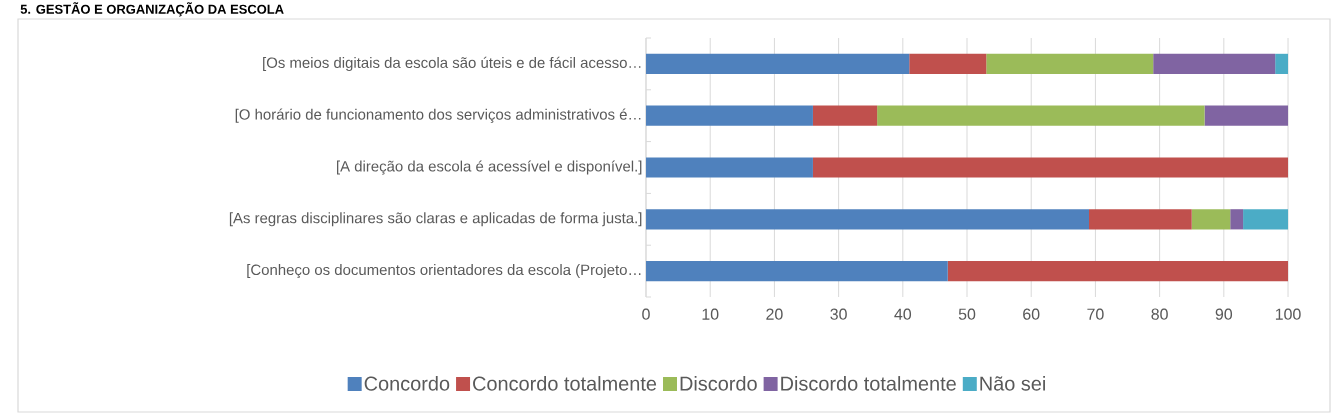 Image resolution: width=1341 pixels, height=419 pixels. What do you see at coordinates (1095, 314) in the screenshot?
I see `x-tick-label: 70` at bounding box center [1095, 314].